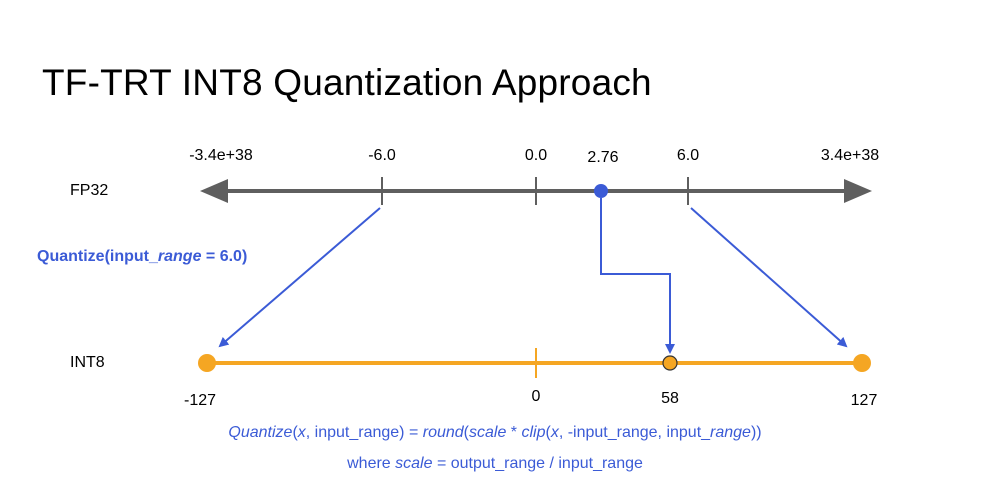 The height and width of the screenshot is (491, 990). Describe the element at coordinates (224, 256) in the screenshot. I see `quantize-label-suffix: = 6.0)` at that location.